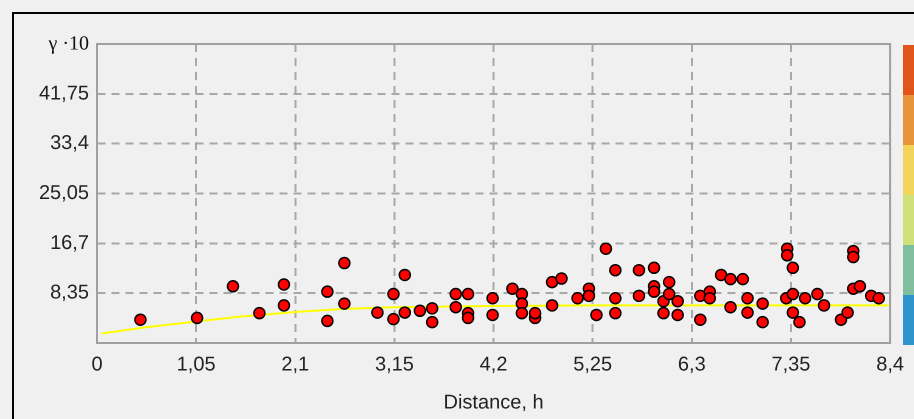  I want to click on x-tick-label: 7,35, so click(790, 365).